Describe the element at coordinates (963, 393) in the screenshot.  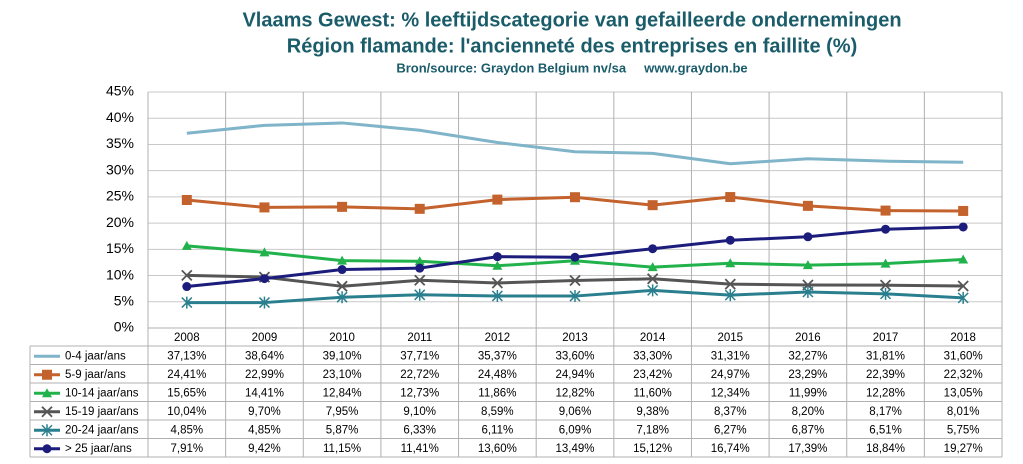
I see `table-cell: 13,05%` at that location.